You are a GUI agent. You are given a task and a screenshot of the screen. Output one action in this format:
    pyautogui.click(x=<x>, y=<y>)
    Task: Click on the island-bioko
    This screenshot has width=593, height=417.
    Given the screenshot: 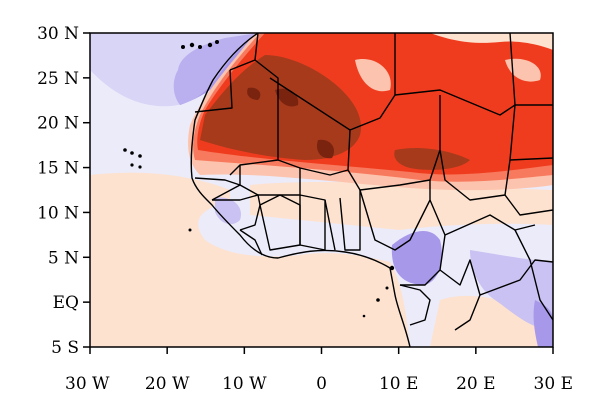 What is the action you would take?
    pyautogui.click(x=392, y=268)
    